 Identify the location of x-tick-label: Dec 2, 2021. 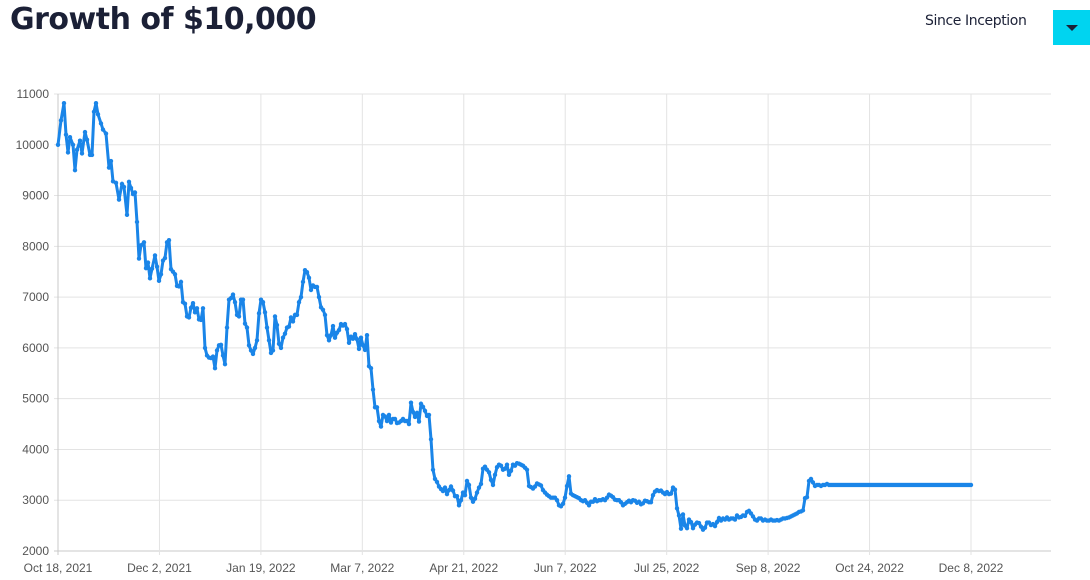
(159, 568).